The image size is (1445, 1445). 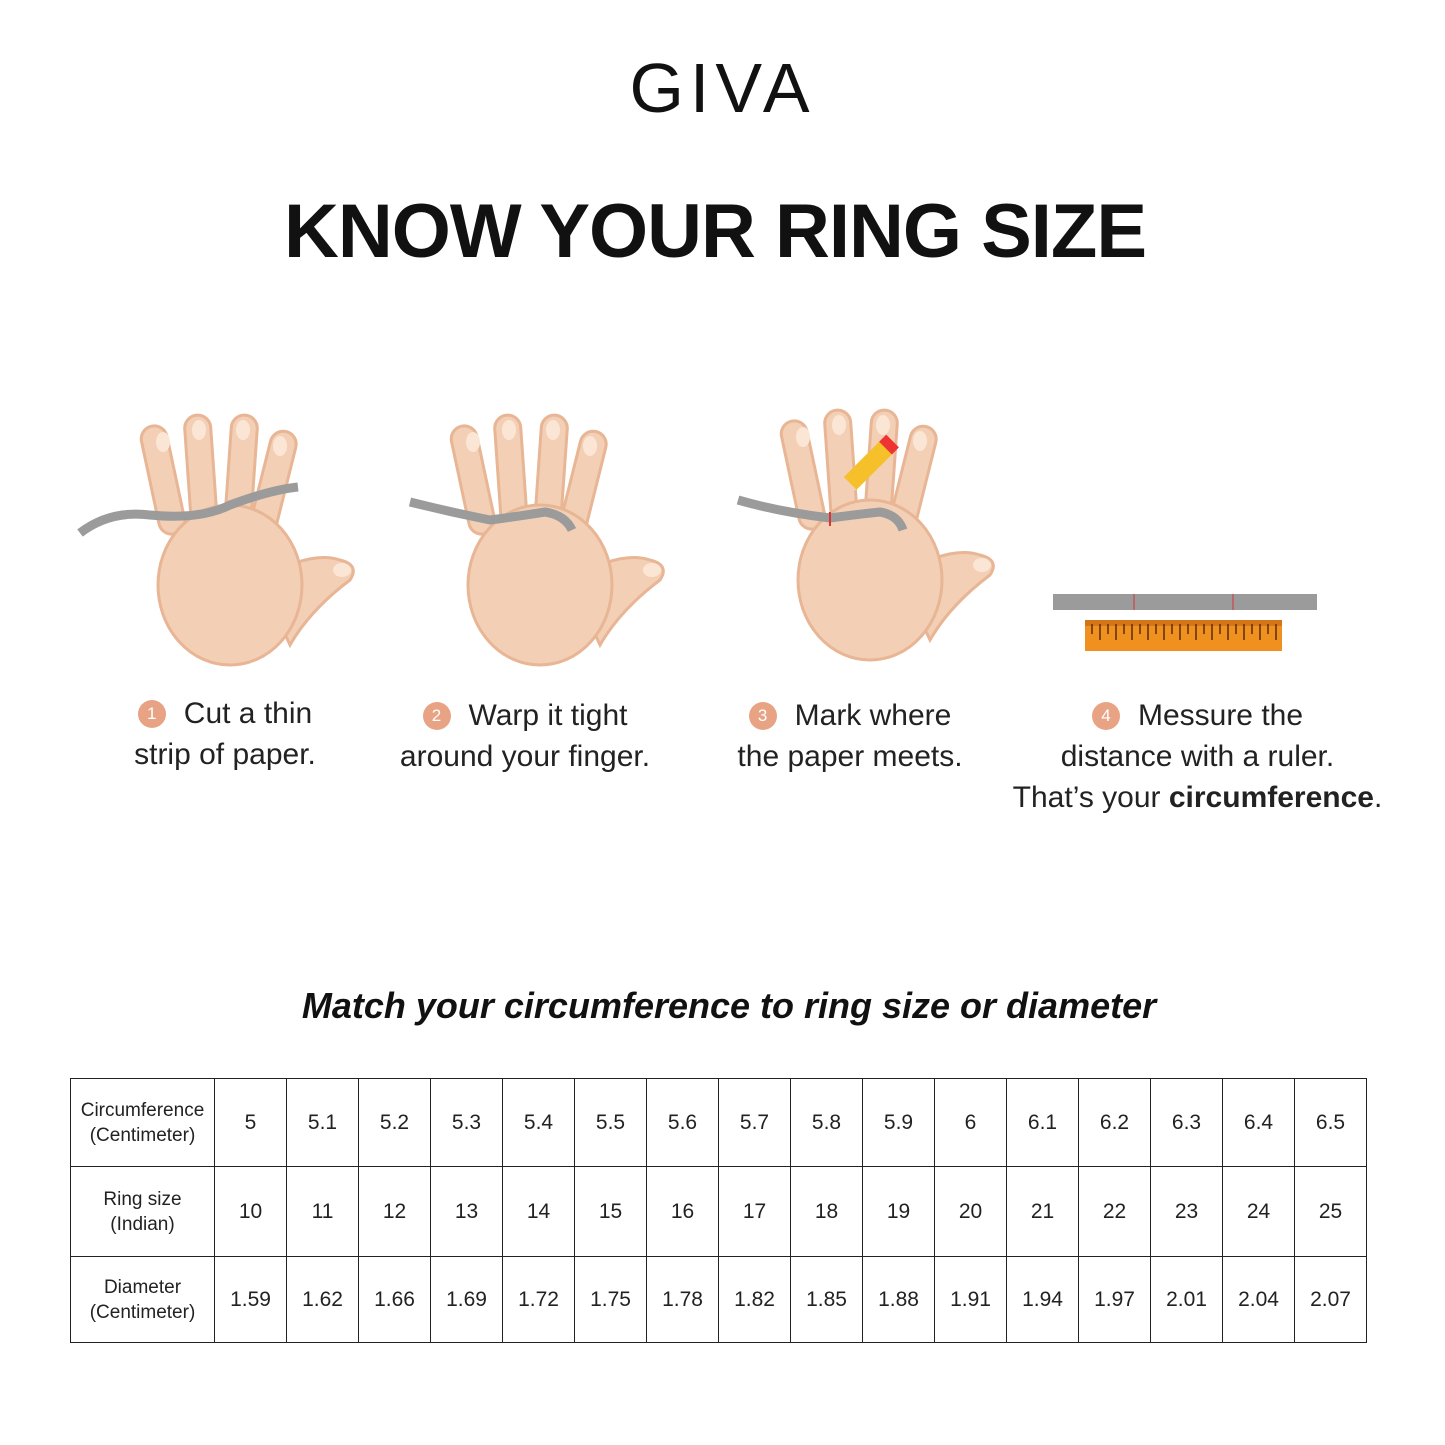 What do you see at coordinates (1105, 716) in the screenshot?
I see `step-number-badge: 4` at bounding box center [1105, 716].